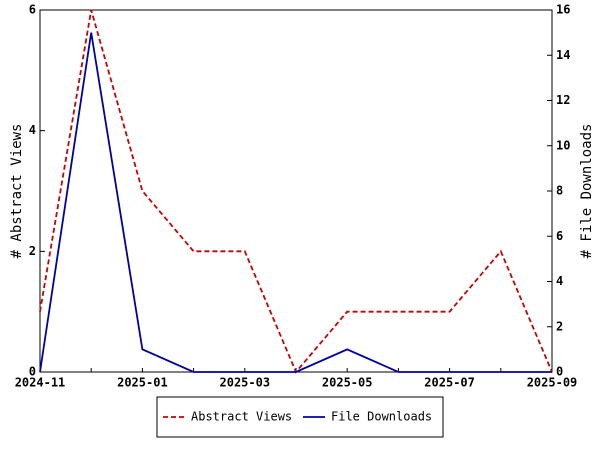  Describe the element at coordinates (559, 372) in the screenshot. I see `y2-tick-label: 0` at that location.